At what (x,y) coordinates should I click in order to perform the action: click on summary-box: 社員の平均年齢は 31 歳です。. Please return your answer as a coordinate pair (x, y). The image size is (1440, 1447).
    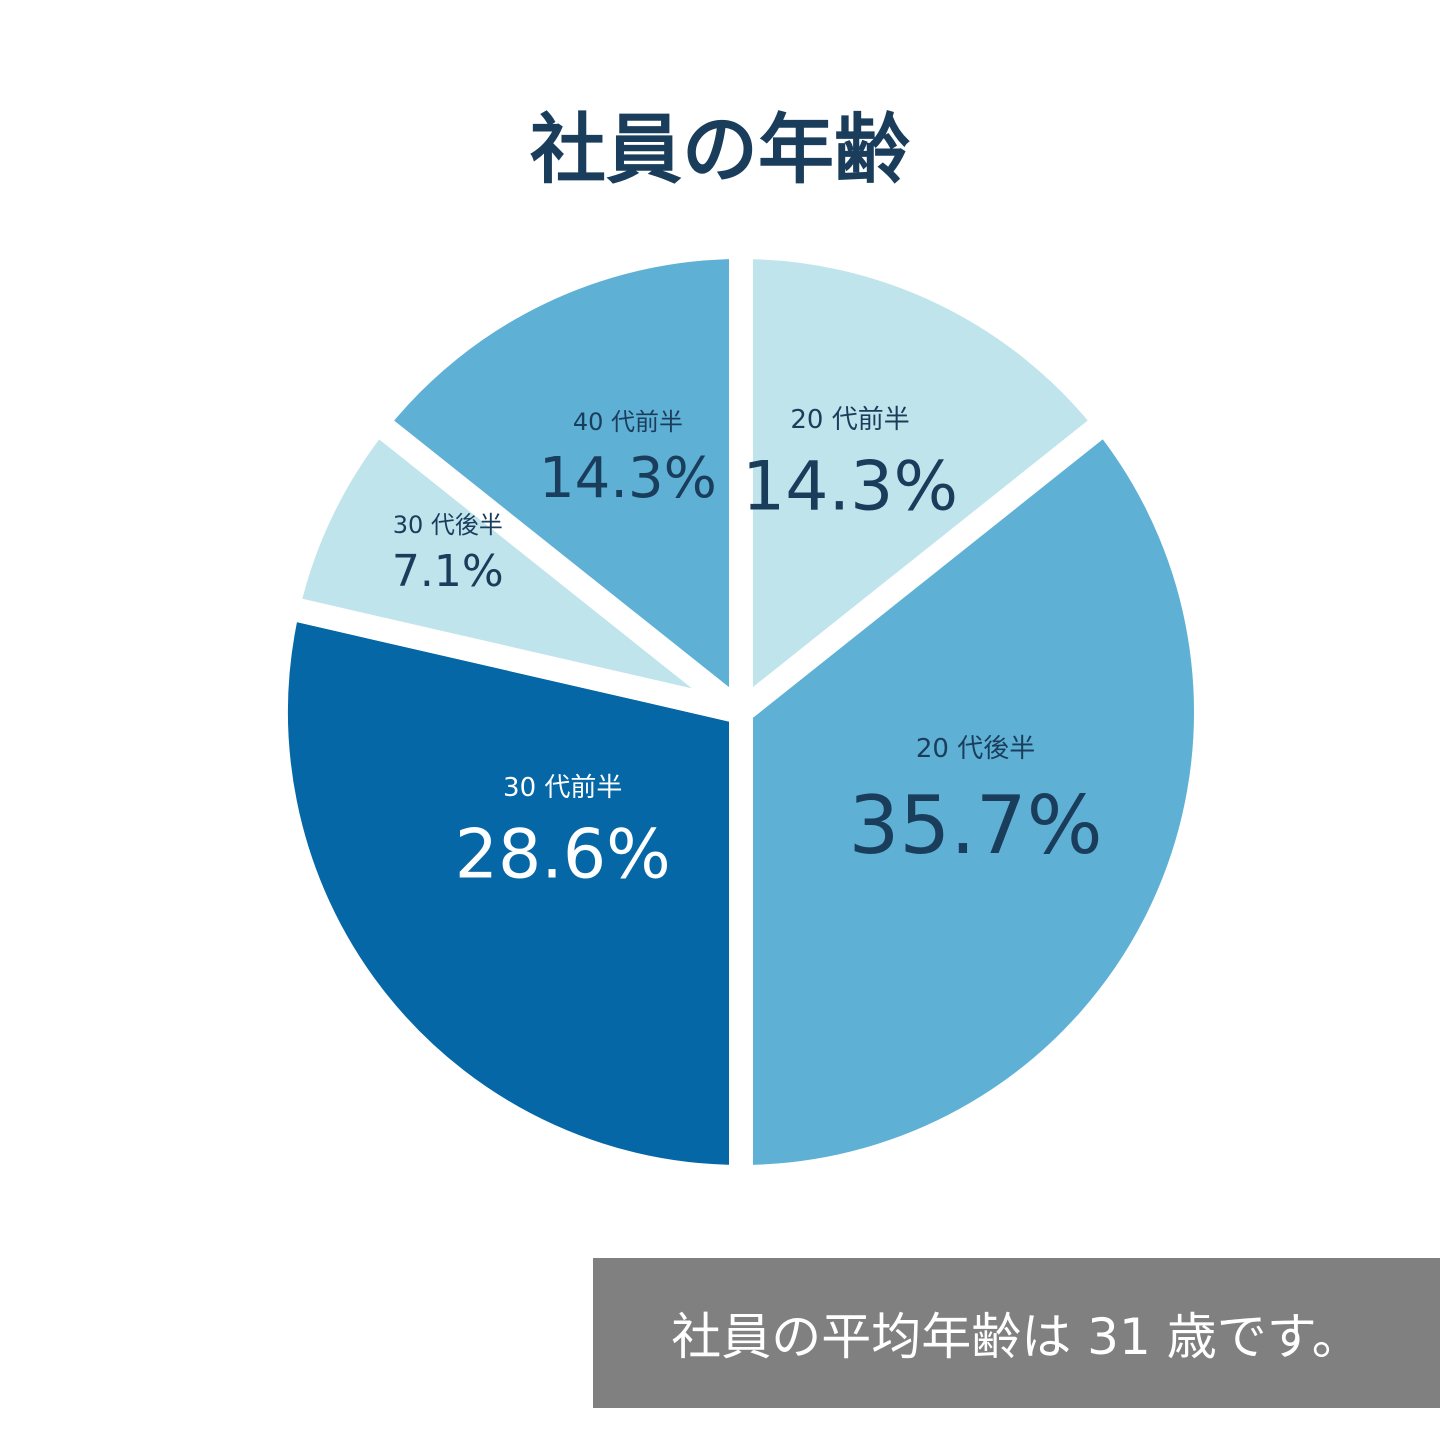
    Looking at the image, I should click on (1016, 1333).